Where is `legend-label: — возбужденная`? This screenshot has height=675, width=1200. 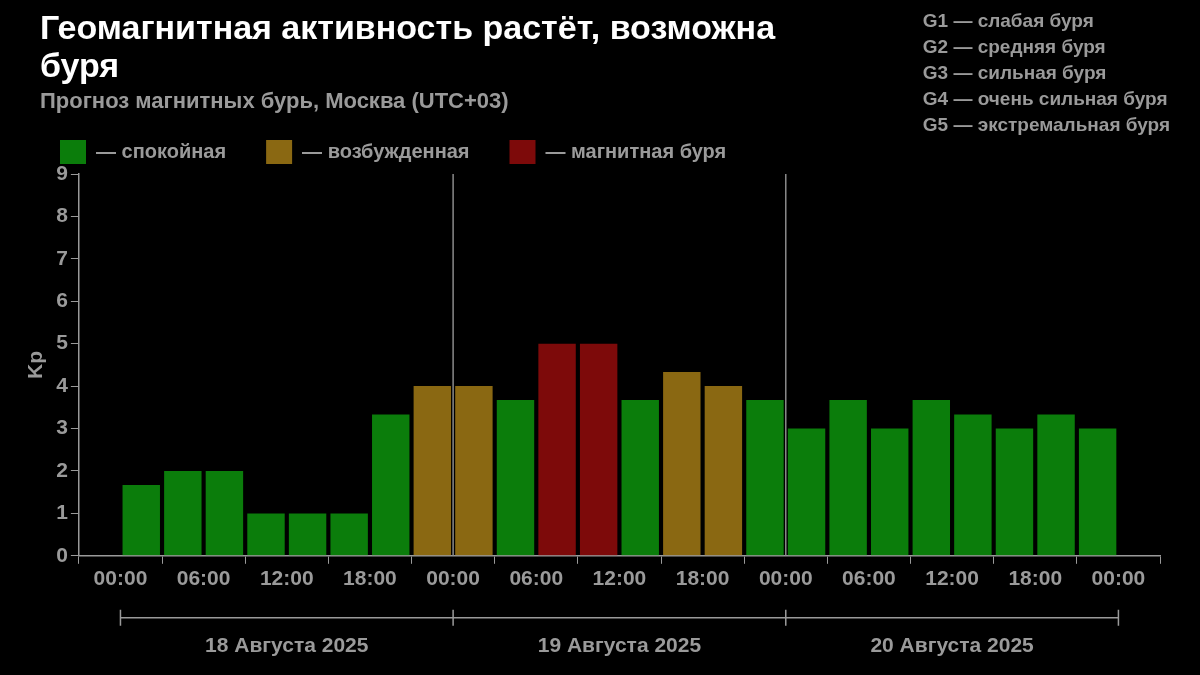 legend-label: — возбужденная is located at coordinates (386, 150).